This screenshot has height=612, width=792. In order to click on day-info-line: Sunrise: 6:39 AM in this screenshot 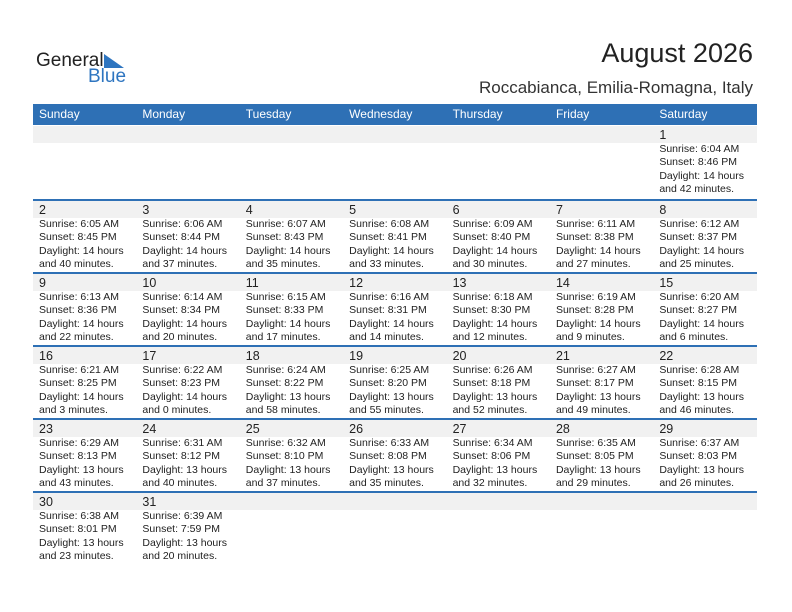, I will do `click(182, 516)`.